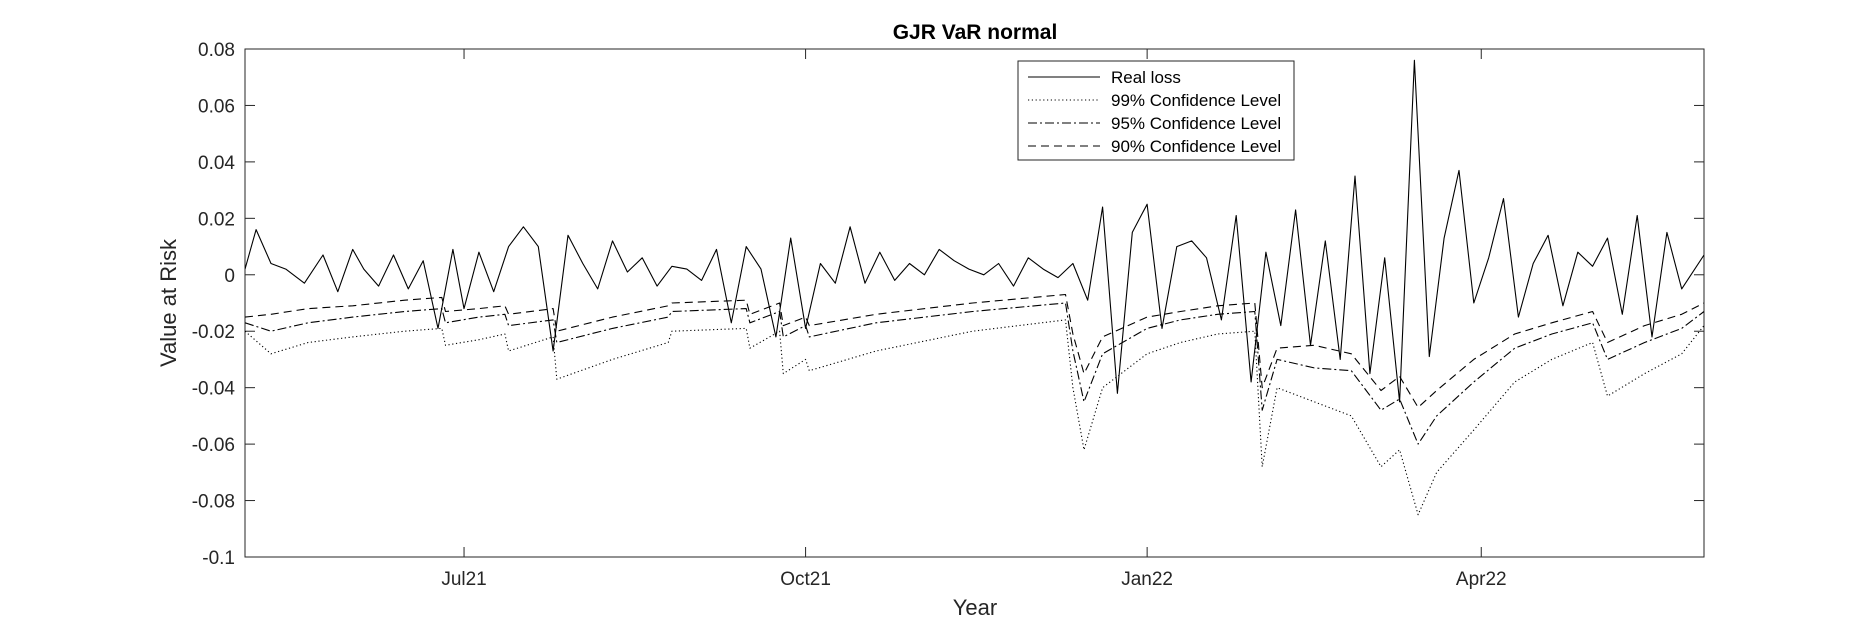 The height and width of the screenshot is (625, 1875). I want to click on y-tick-label: 0.06, so click(216, 106).